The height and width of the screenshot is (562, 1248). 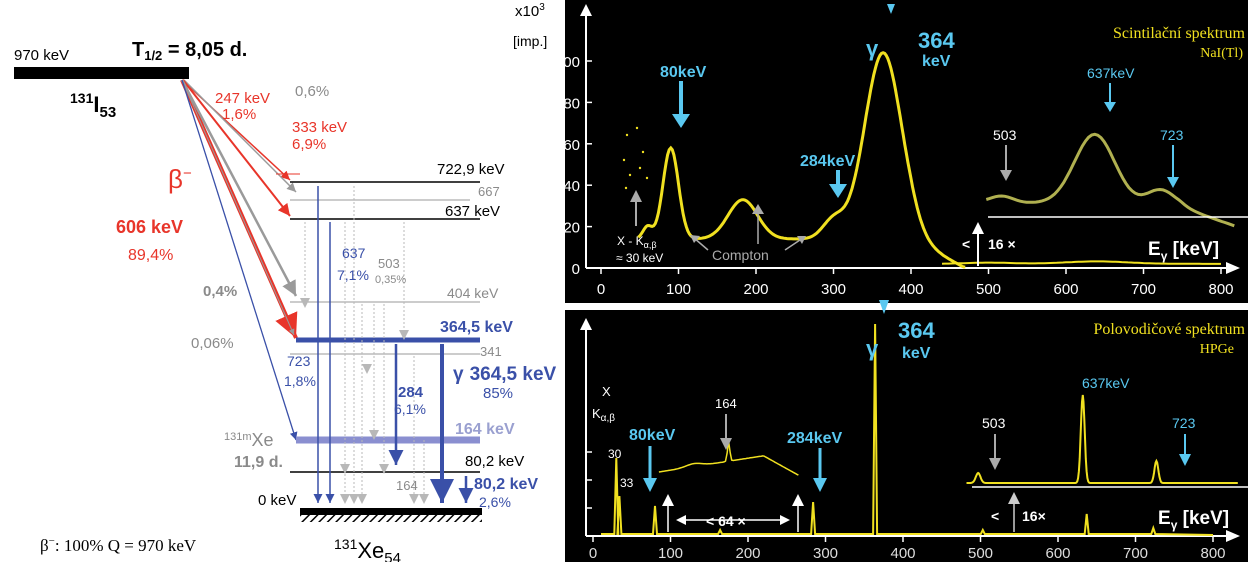 I want to click on weak-gamma-heads, so click(x=364, y=401).